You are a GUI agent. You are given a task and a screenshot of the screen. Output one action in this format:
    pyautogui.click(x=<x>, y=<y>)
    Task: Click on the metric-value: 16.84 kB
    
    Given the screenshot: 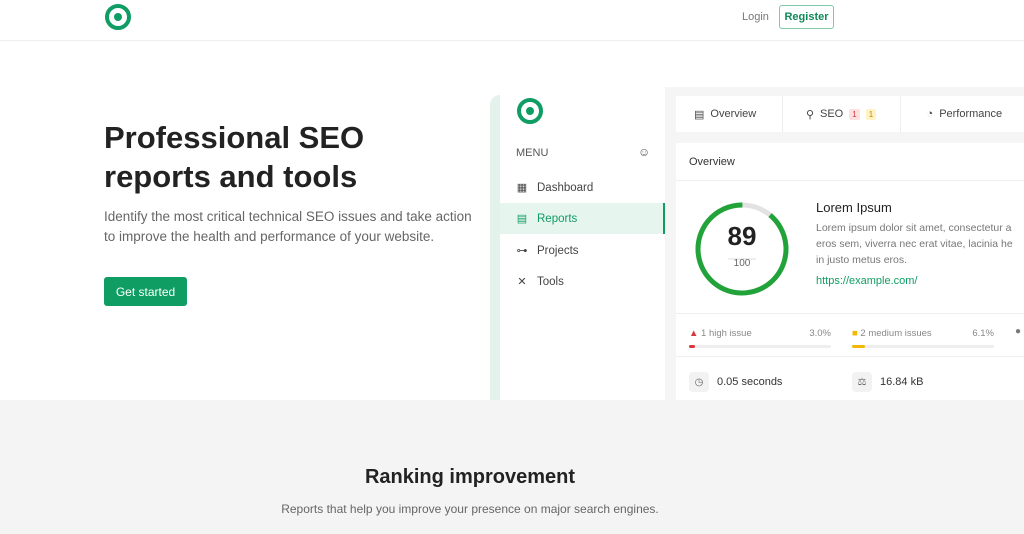 What is the action you would take?
    pyautogui.click(x=902, y=382)
    